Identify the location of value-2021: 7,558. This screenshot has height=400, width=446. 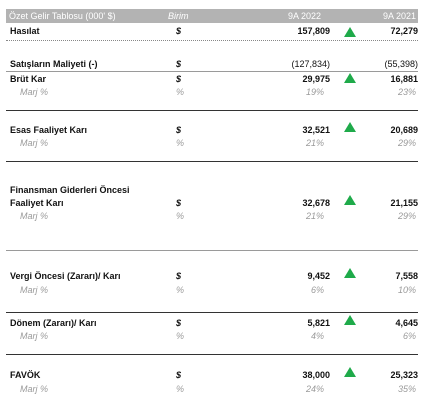
(406, 276).